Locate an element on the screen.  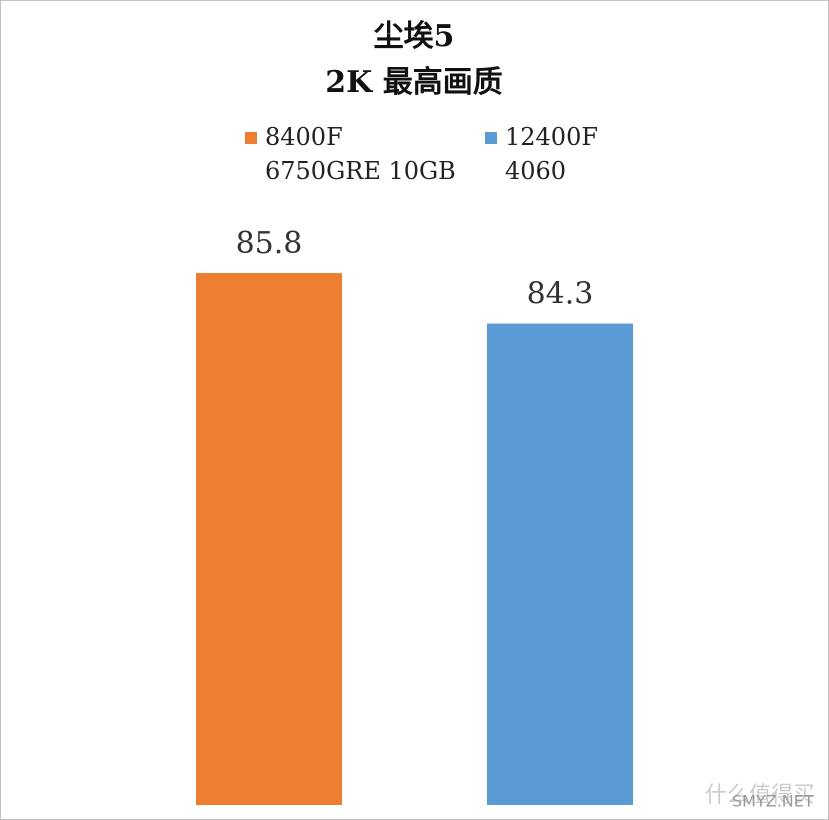
watermark: 什么值得买 is located at coordinates (760, 795).